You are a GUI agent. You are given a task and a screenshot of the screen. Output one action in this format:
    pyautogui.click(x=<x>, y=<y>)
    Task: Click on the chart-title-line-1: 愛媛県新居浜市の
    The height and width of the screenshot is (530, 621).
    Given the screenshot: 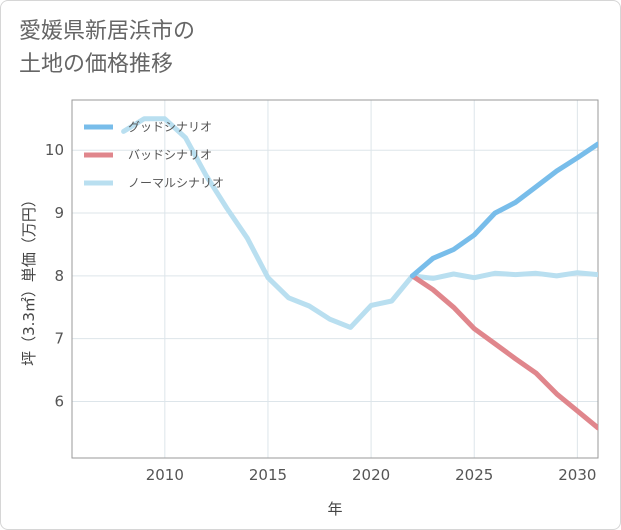 What is the action you would take?
    pyautogui.click(x=107, y=31)
    